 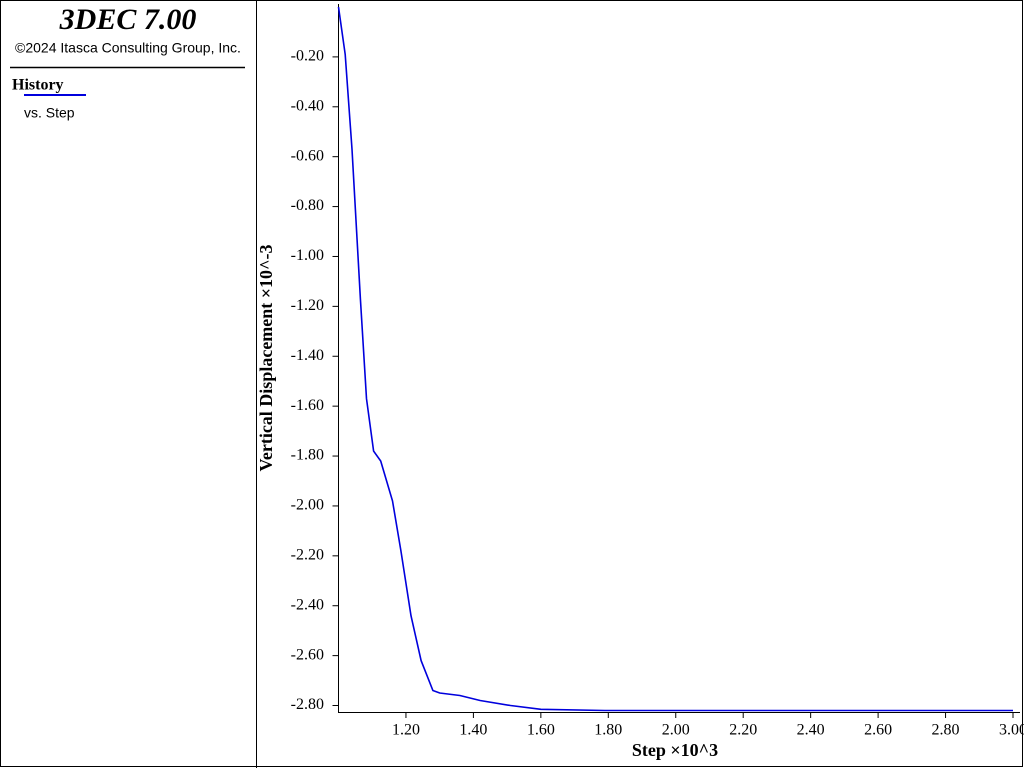 What do you see at coordinates (128, 19) in the screenshot?
I see `app-title: 3DEC 7.00` at bounding box center [128, 19].